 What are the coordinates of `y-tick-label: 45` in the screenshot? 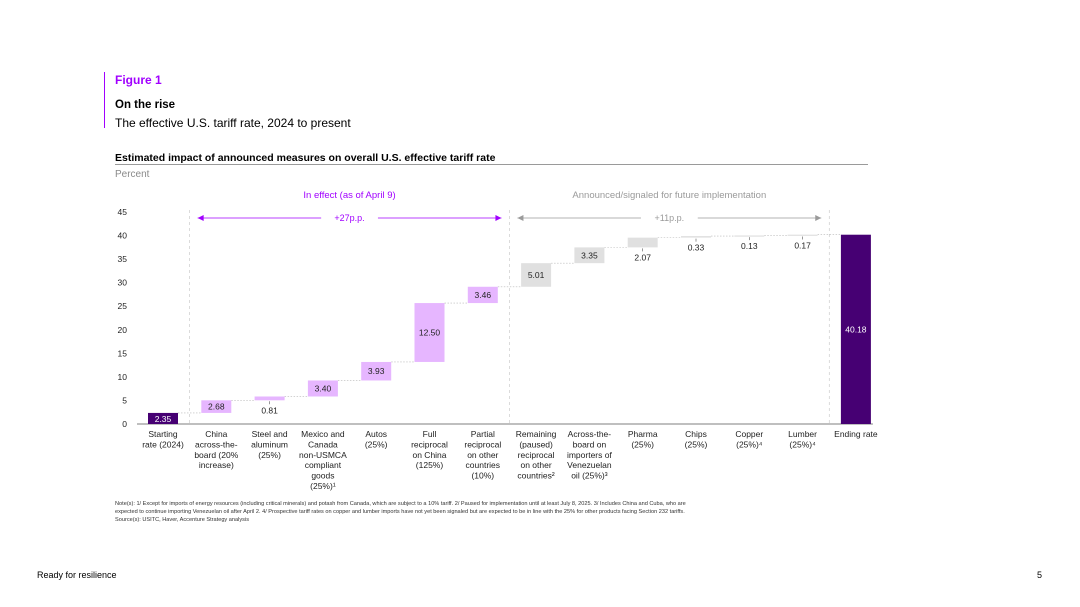 It's located at (123, 212).